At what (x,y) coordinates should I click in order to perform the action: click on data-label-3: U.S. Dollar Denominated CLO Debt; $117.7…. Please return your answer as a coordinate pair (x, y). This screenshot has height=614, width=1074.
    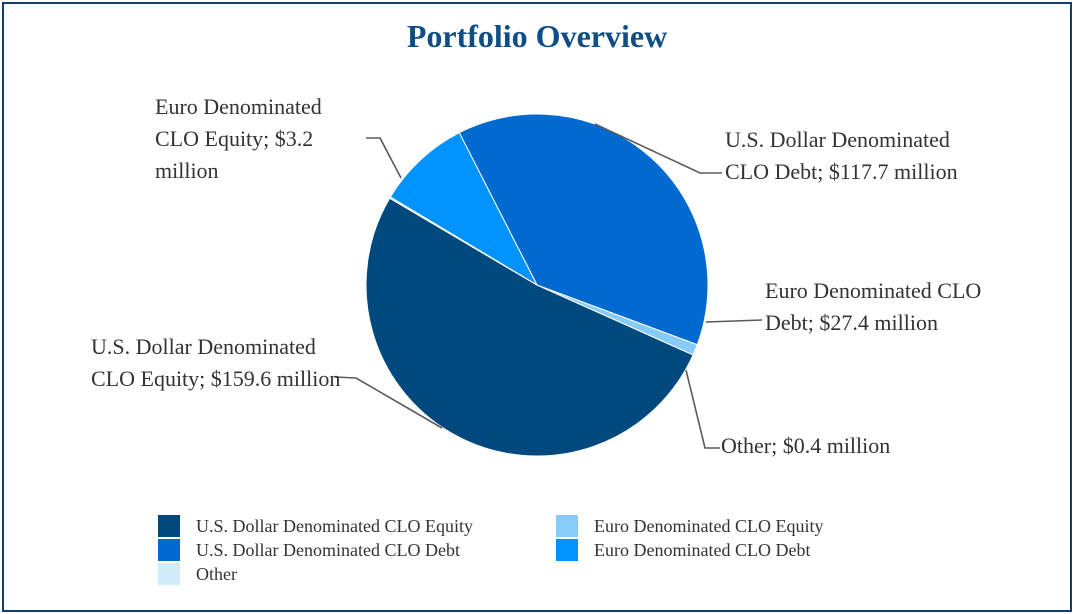
    Looking at the image, I should click on (841, 155).